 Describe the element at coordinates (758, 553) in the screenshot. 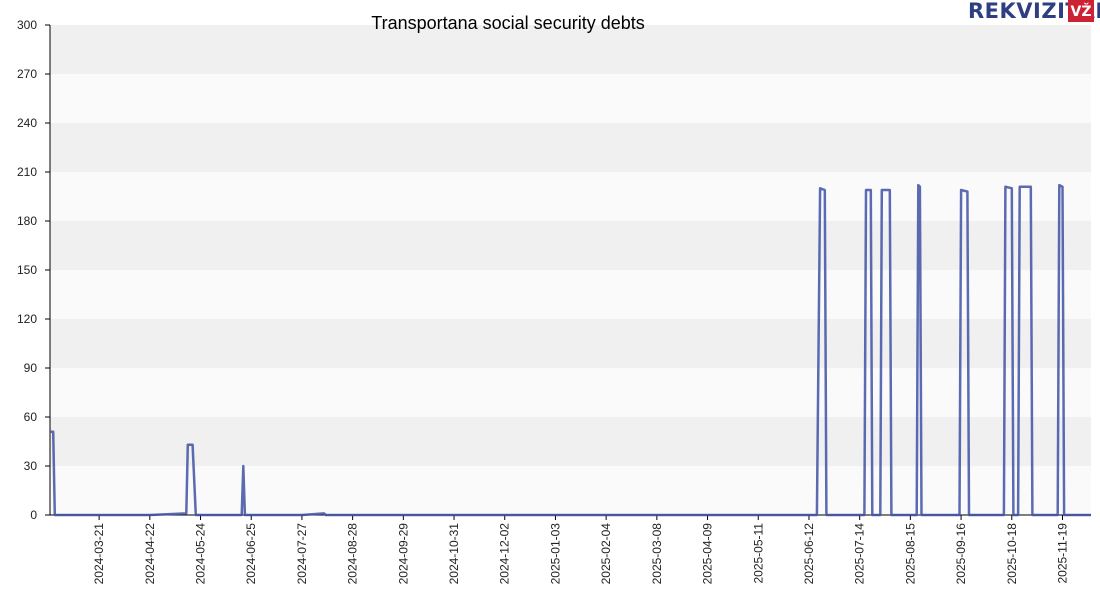

I see `x-tick-label: 2025-05-11` at that location.